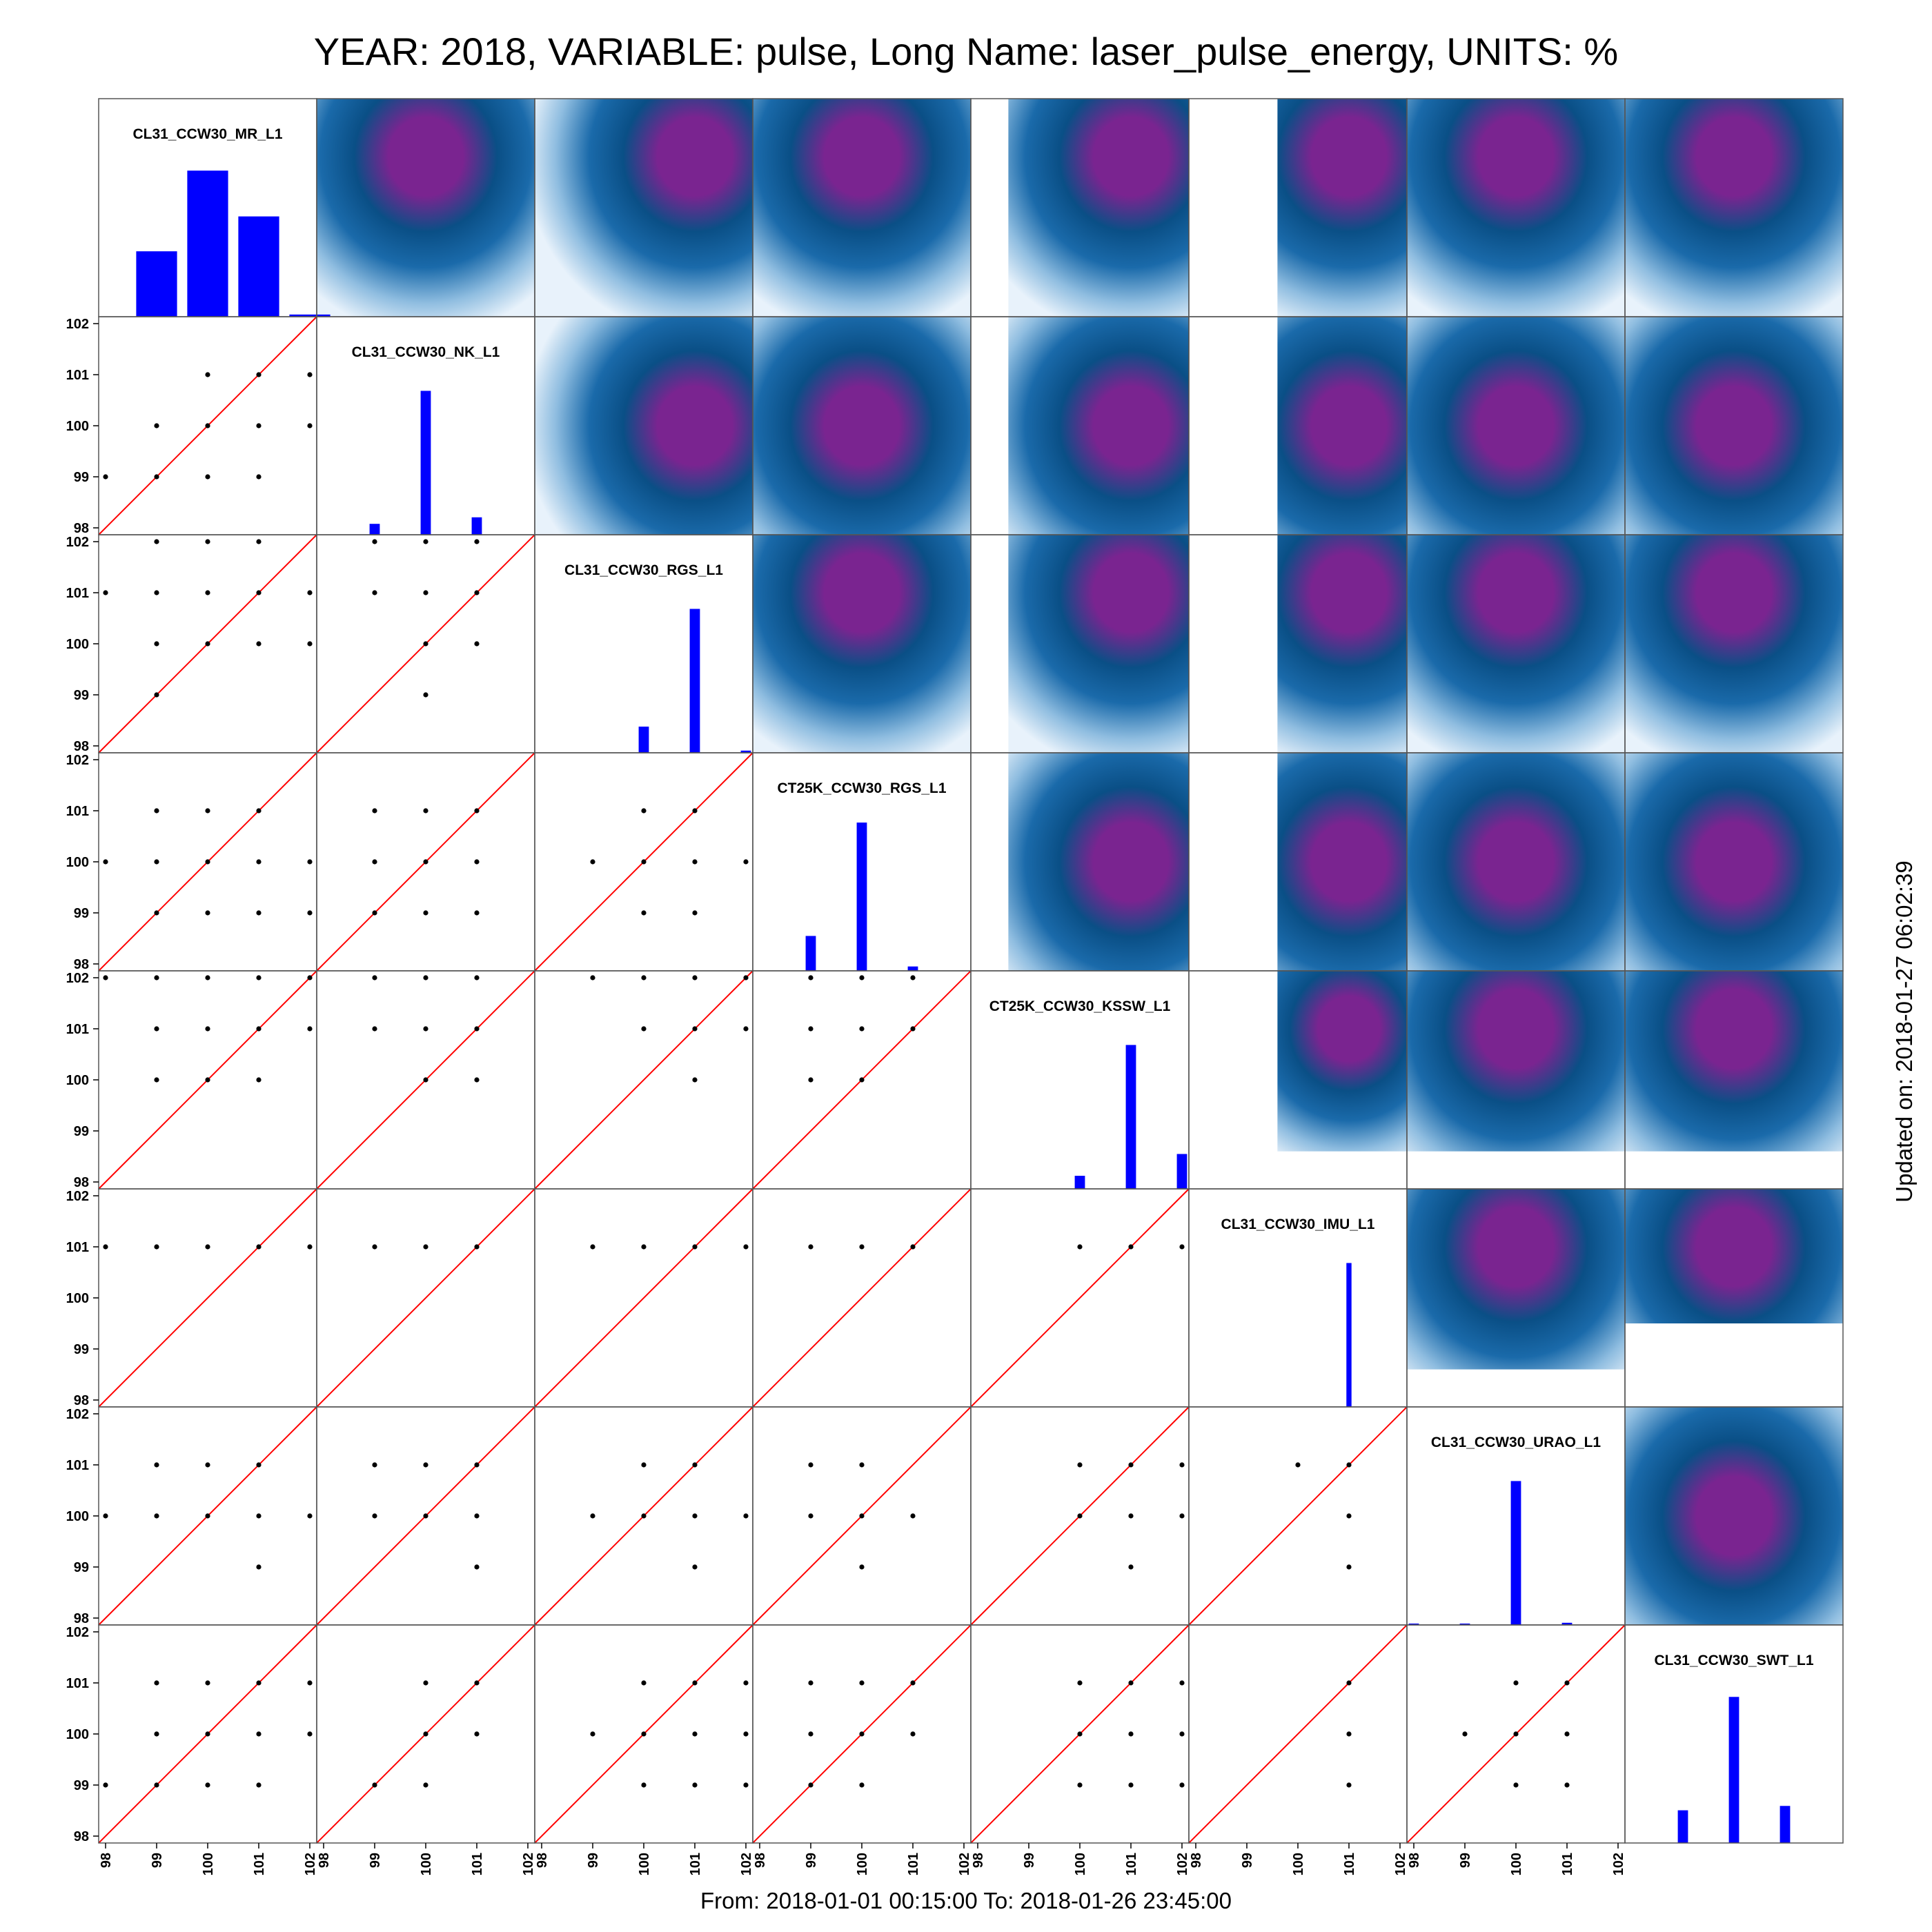  I want to click on variable-label: CL31_CCW30_SWT_L1, so click(1733, 1660).